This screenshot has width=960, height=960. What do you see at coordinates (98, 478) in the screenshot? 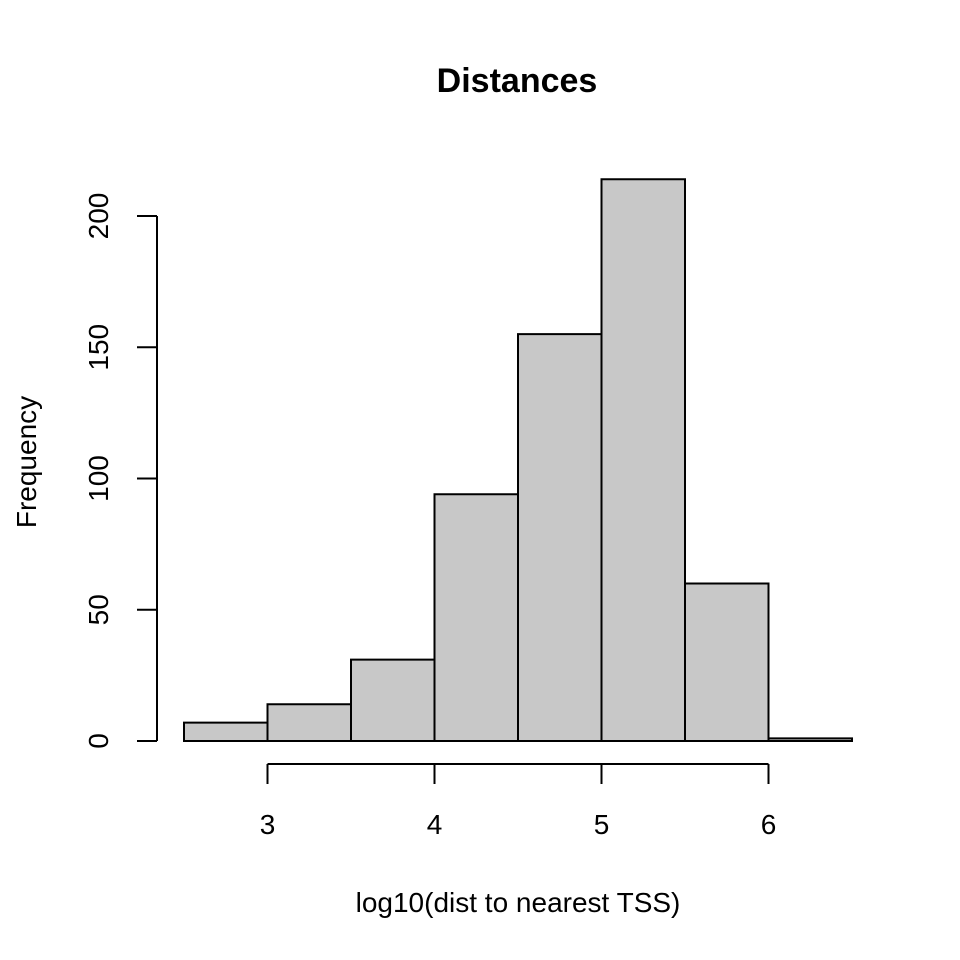
I see `y-tick-label: 100` at bounding box center [98, 478].